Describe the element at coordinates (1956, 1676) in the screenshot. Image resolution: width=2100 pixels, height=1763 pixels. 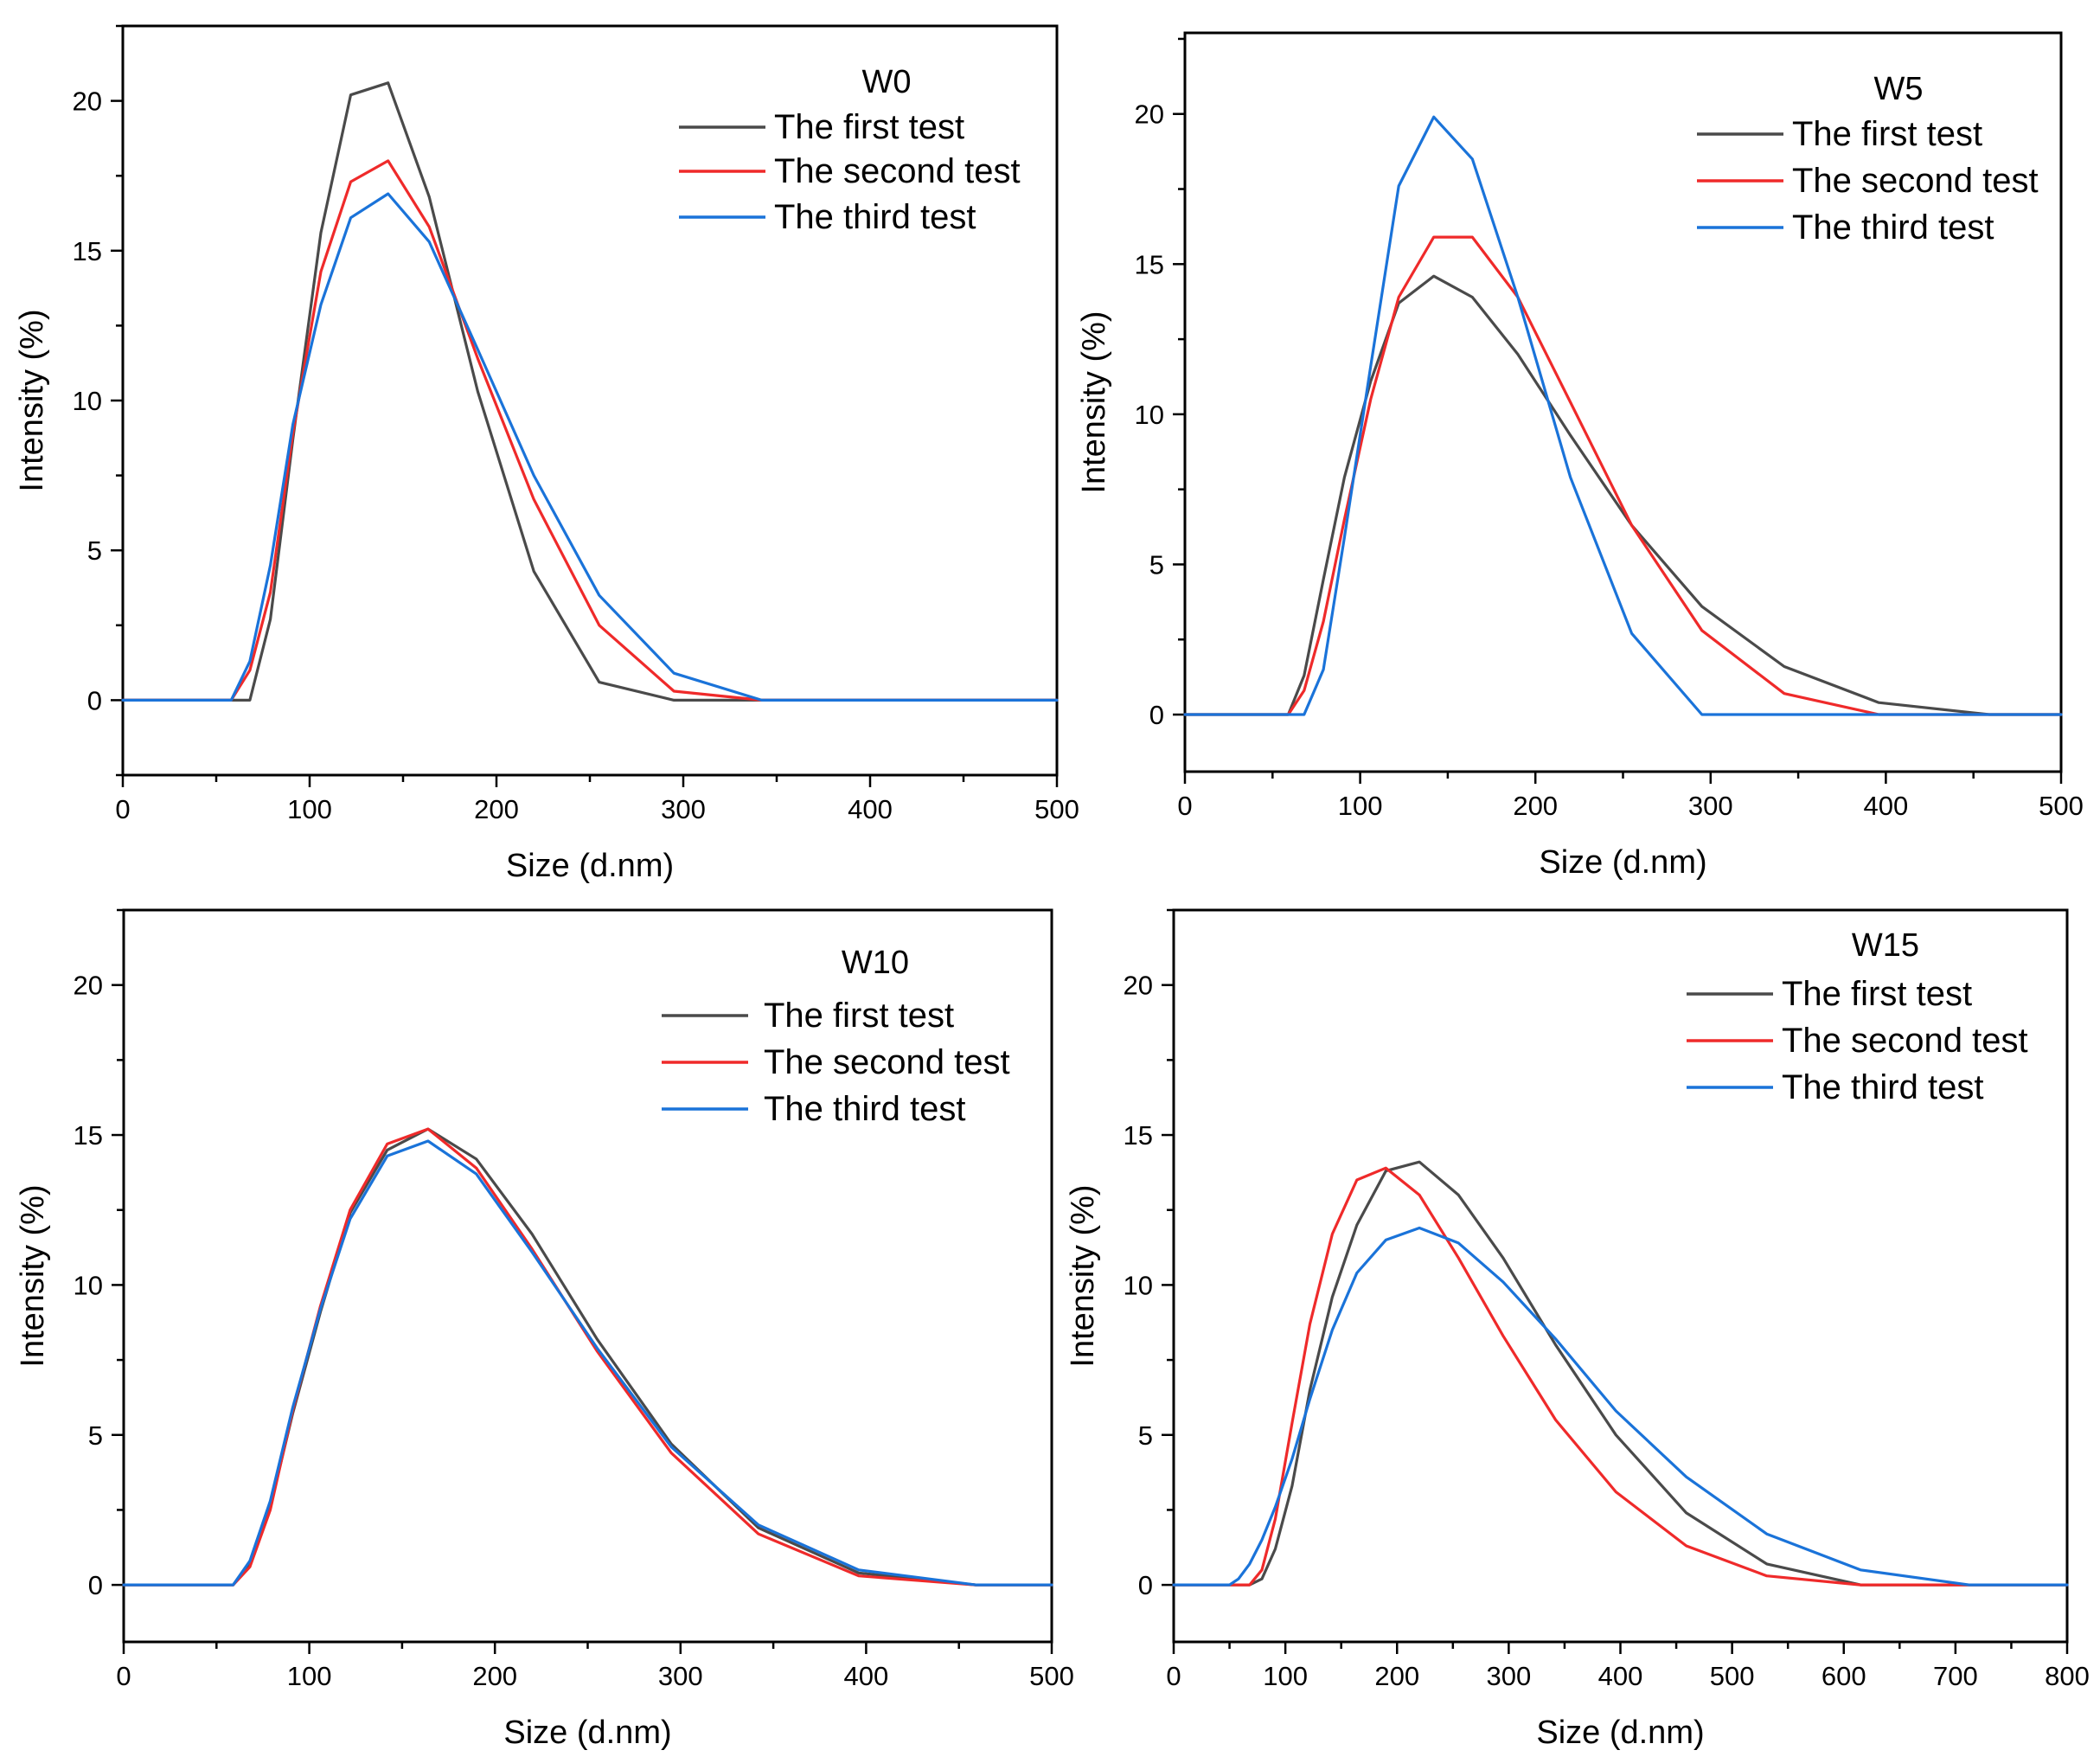
I see `x-tick-label: 700` at that location.